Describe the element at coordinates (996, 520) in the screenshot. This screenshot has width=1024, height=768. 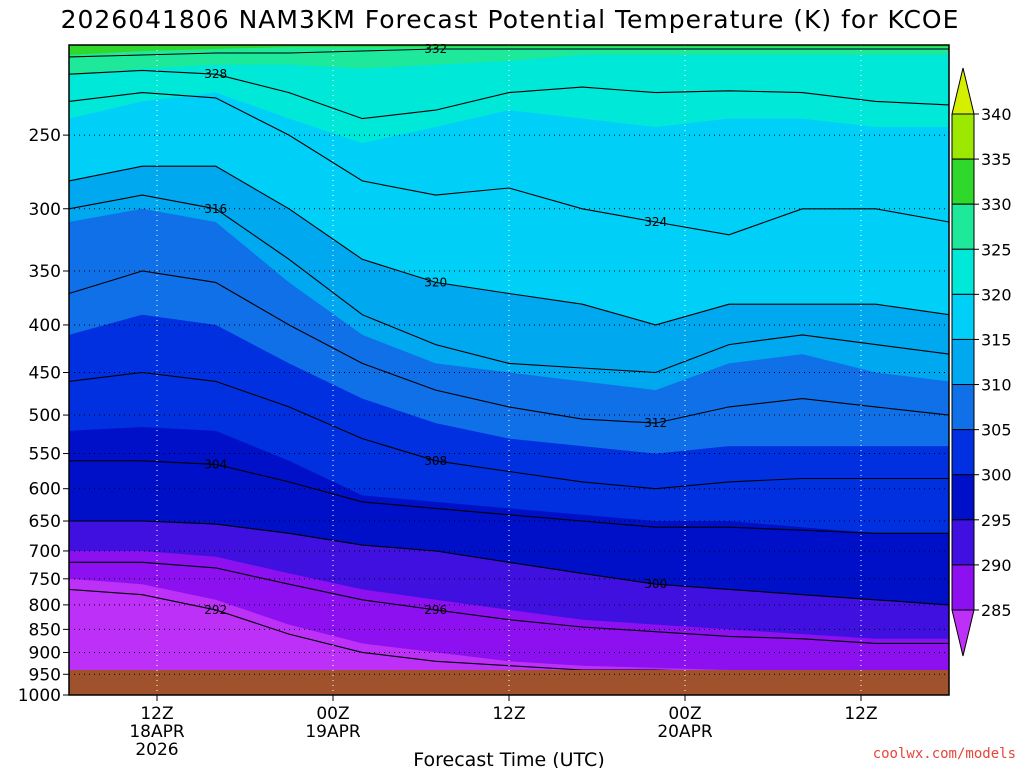
I see `colorbar-label-295: 295` at that location.